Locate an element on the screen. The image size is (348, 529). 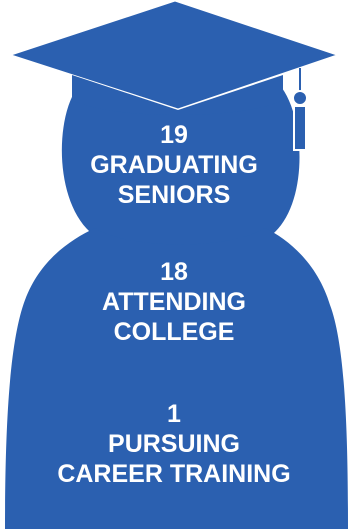
tassel-icon is located at coordinates (300, 128).